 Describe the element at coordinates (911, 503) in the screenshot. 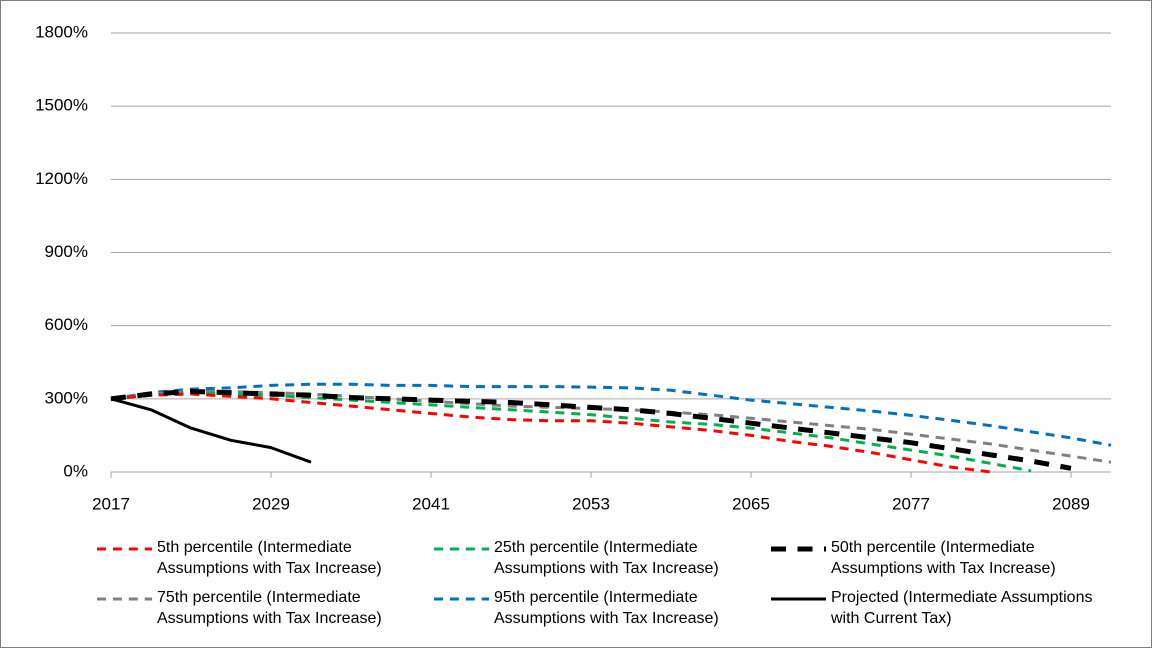

I see `x-tick-label: 2077` at that location.